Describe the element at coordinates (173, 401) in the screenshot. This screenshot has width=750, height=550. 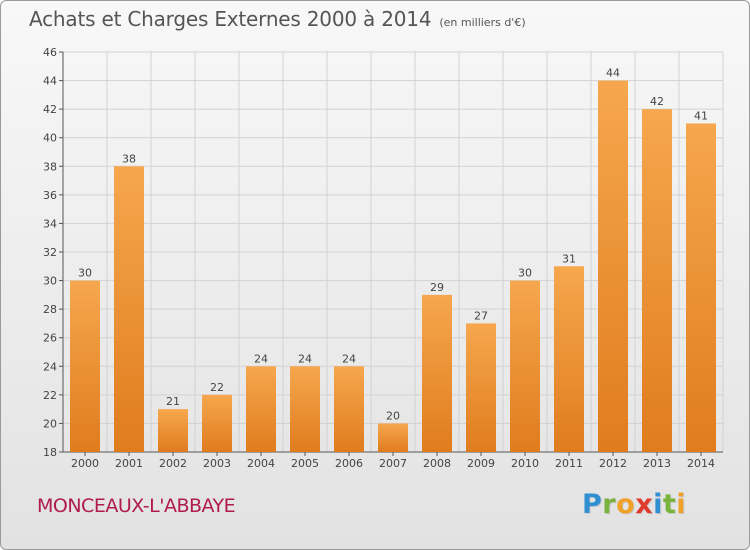
I see `bar-value-label: 21` at that location.